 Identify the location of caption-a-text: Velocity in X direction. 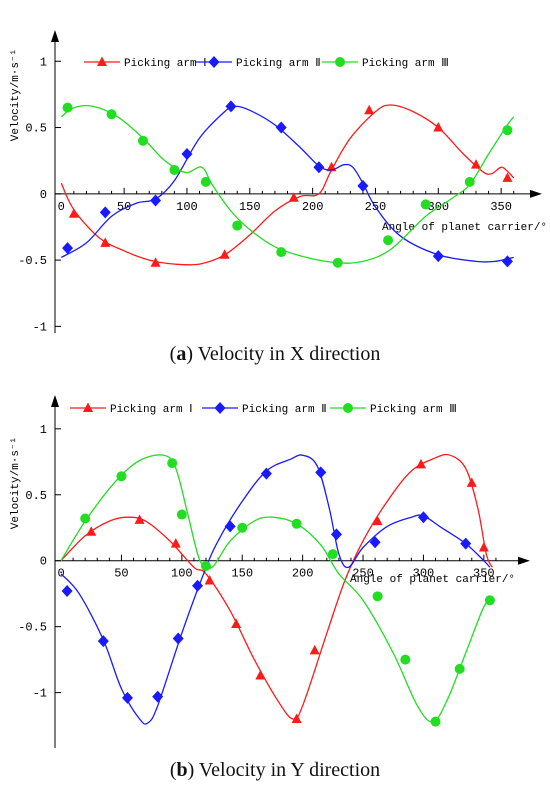
(289, 354).